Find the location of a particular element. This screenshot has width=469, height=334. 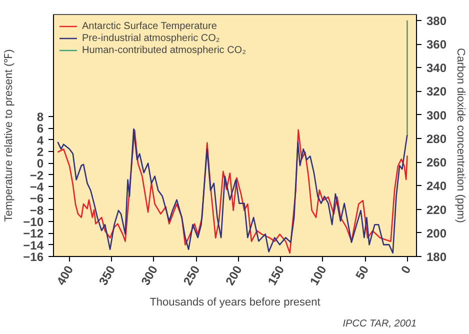

y2-tick-label: 240 is located at coordinates (436, 186).